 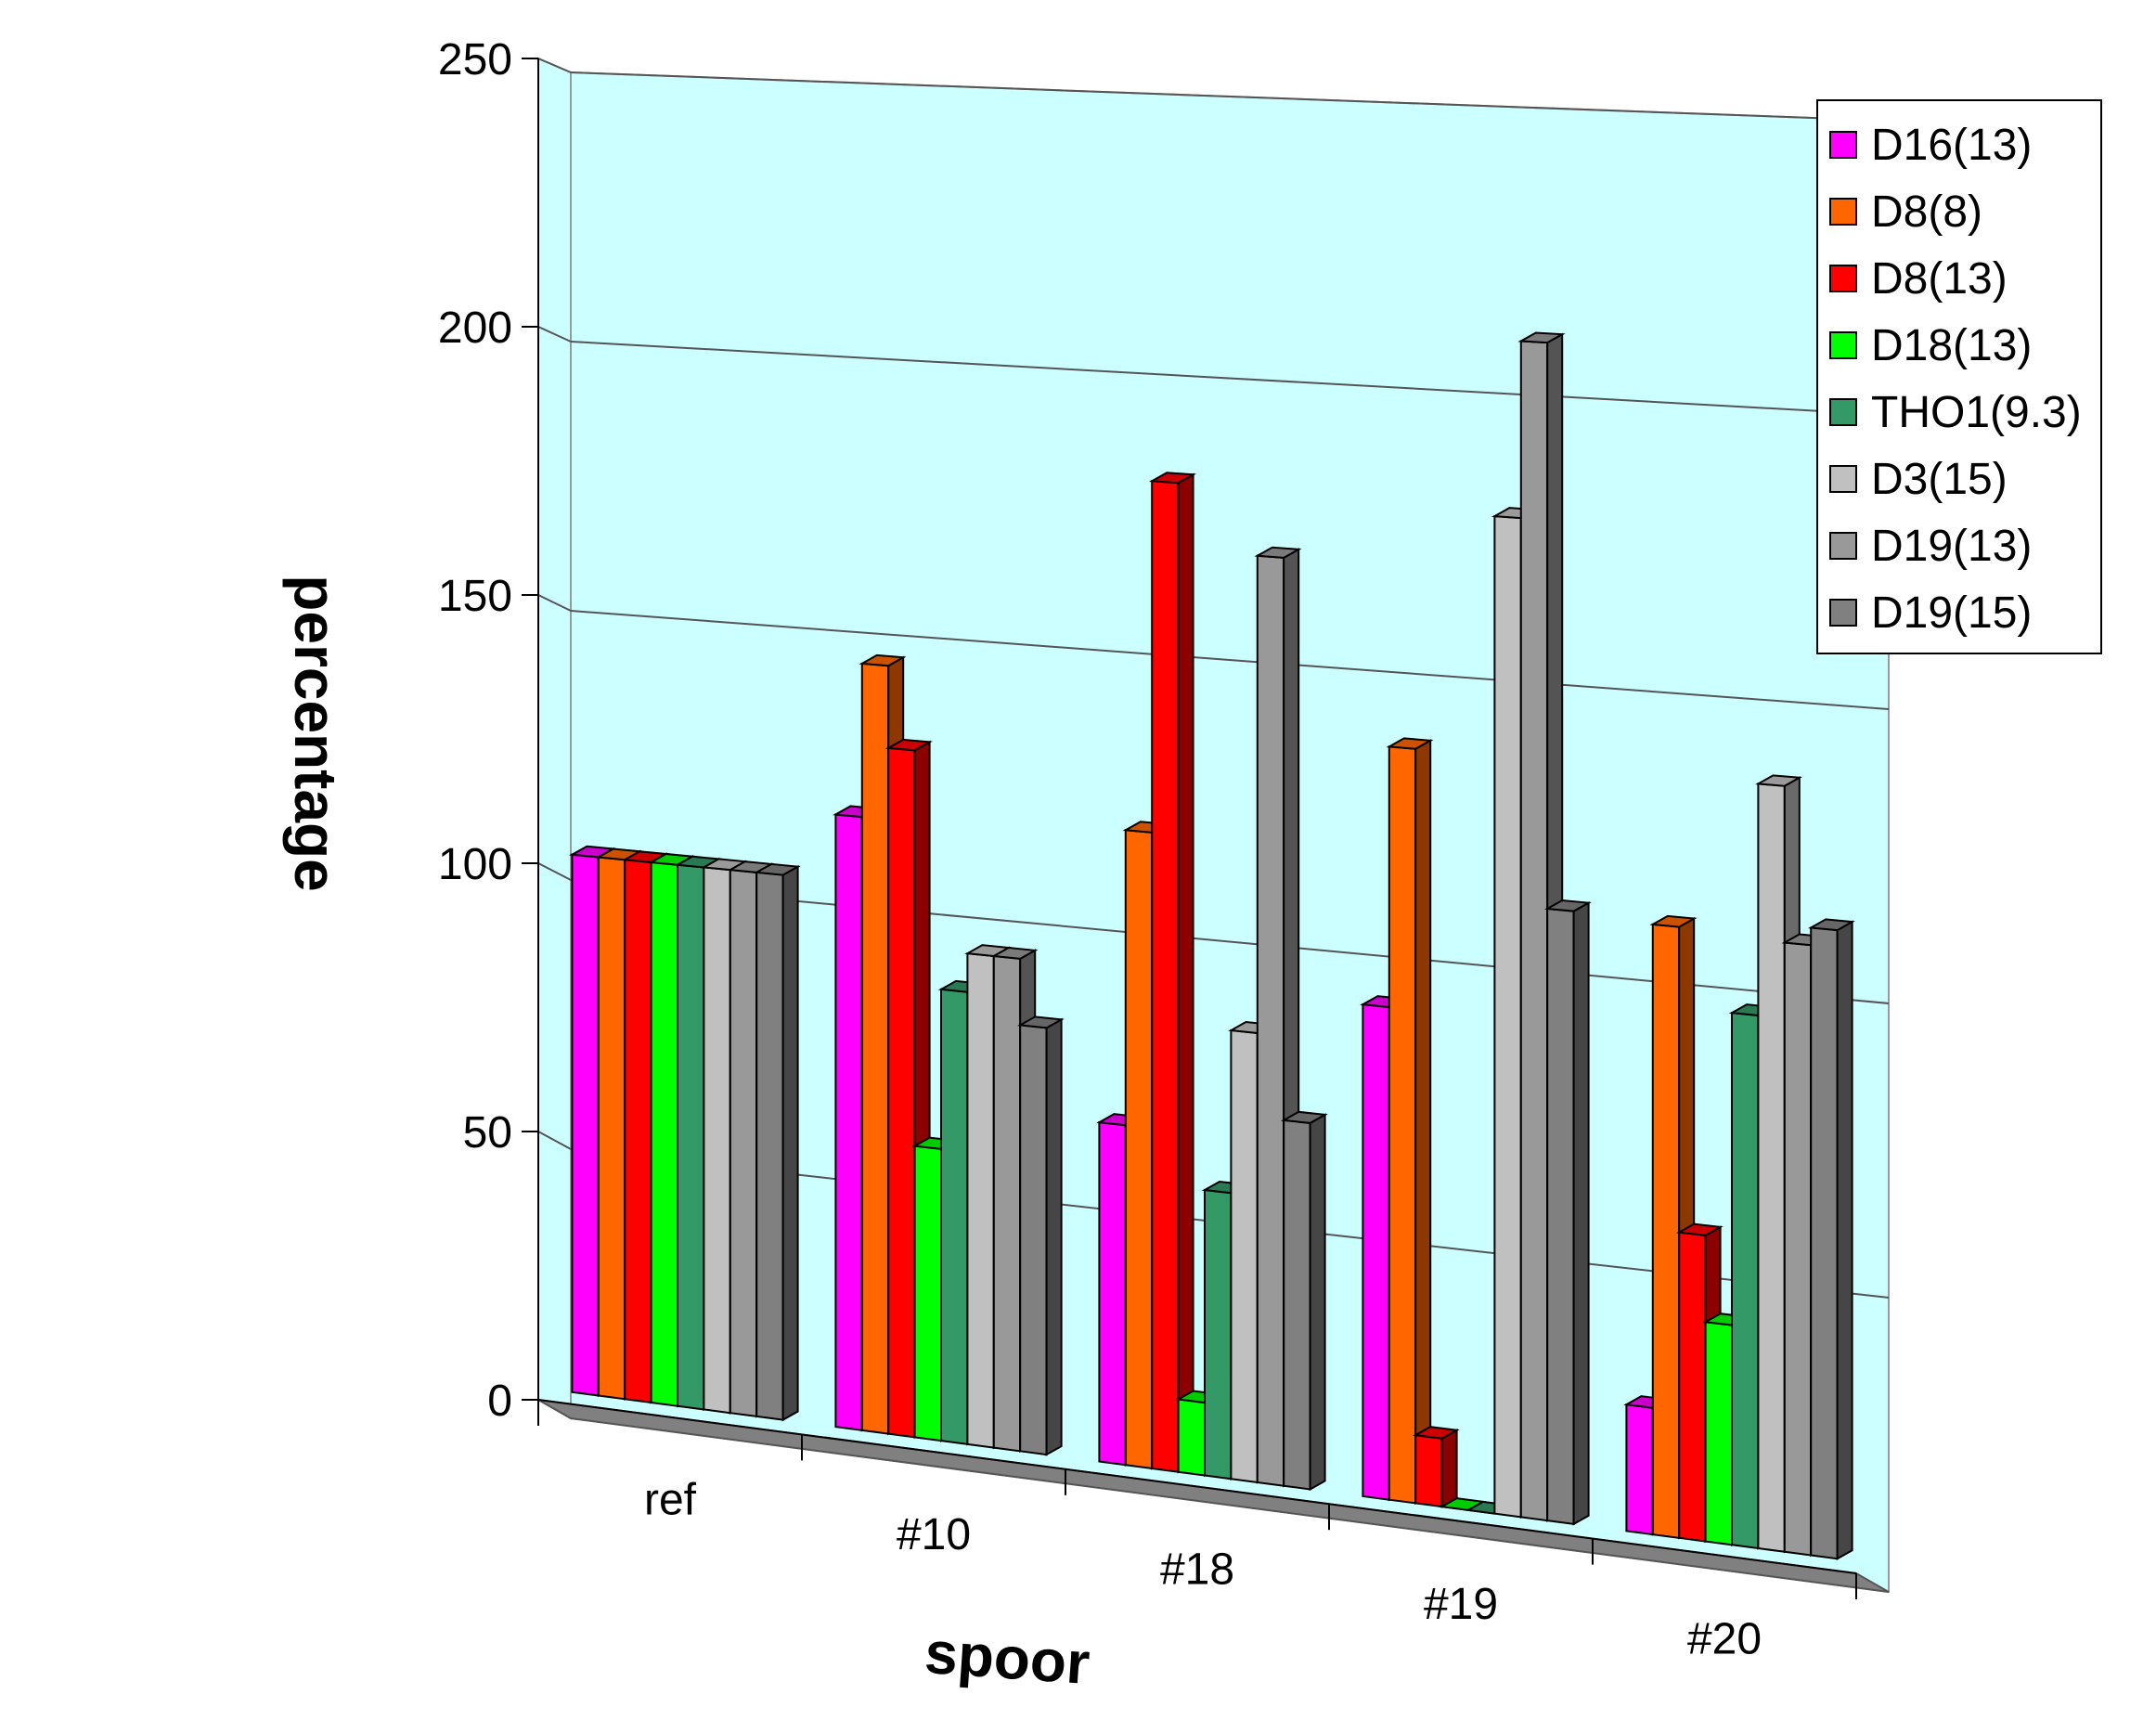 I want to click on legend-item: THO1(9.3), so click(x=1956, y=413).